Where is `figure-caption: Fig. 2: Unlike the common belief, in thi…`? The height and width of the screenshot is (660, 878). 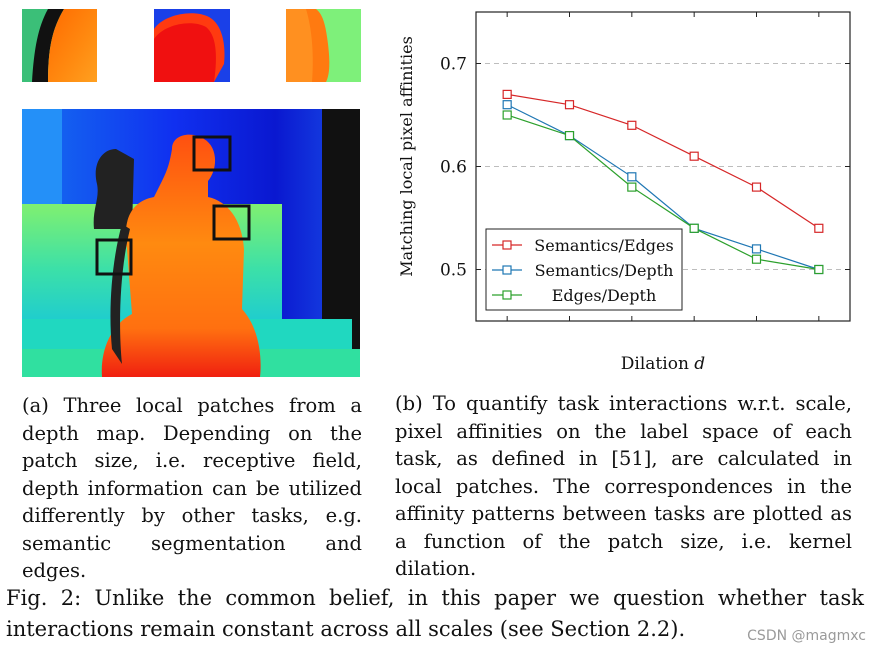 figure-caption: Fig. 2: Unlike the common belief, in thi… is located at coordinates (435, 613).